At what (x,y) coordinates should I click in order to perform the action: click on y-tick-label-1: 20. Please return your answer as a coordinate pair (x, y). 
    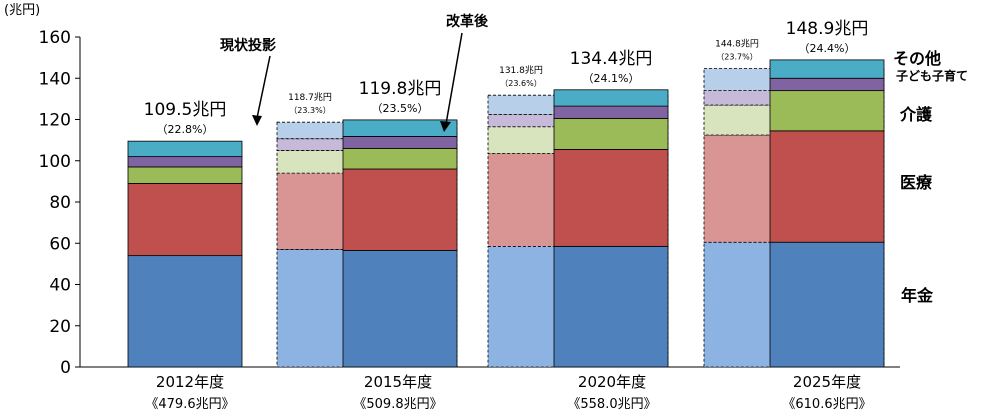
    Looking at the image, I should click on (60, 327).